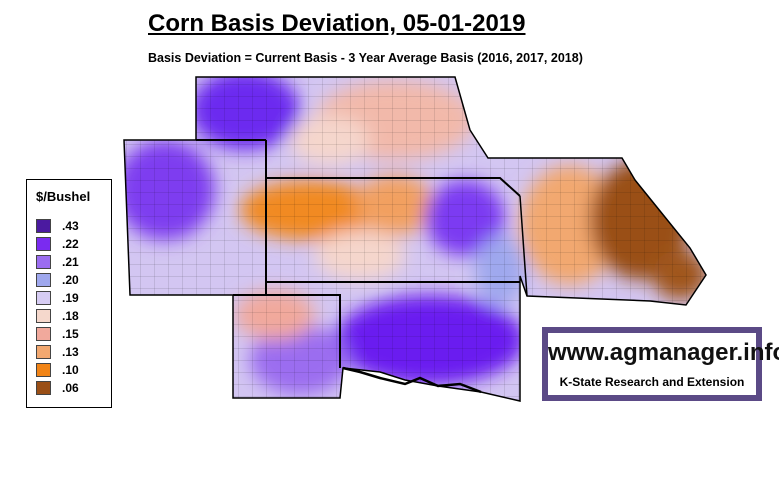  Describe the element at coordinates (412, 380) in the screenshot. I see `red-river-border` at that location.